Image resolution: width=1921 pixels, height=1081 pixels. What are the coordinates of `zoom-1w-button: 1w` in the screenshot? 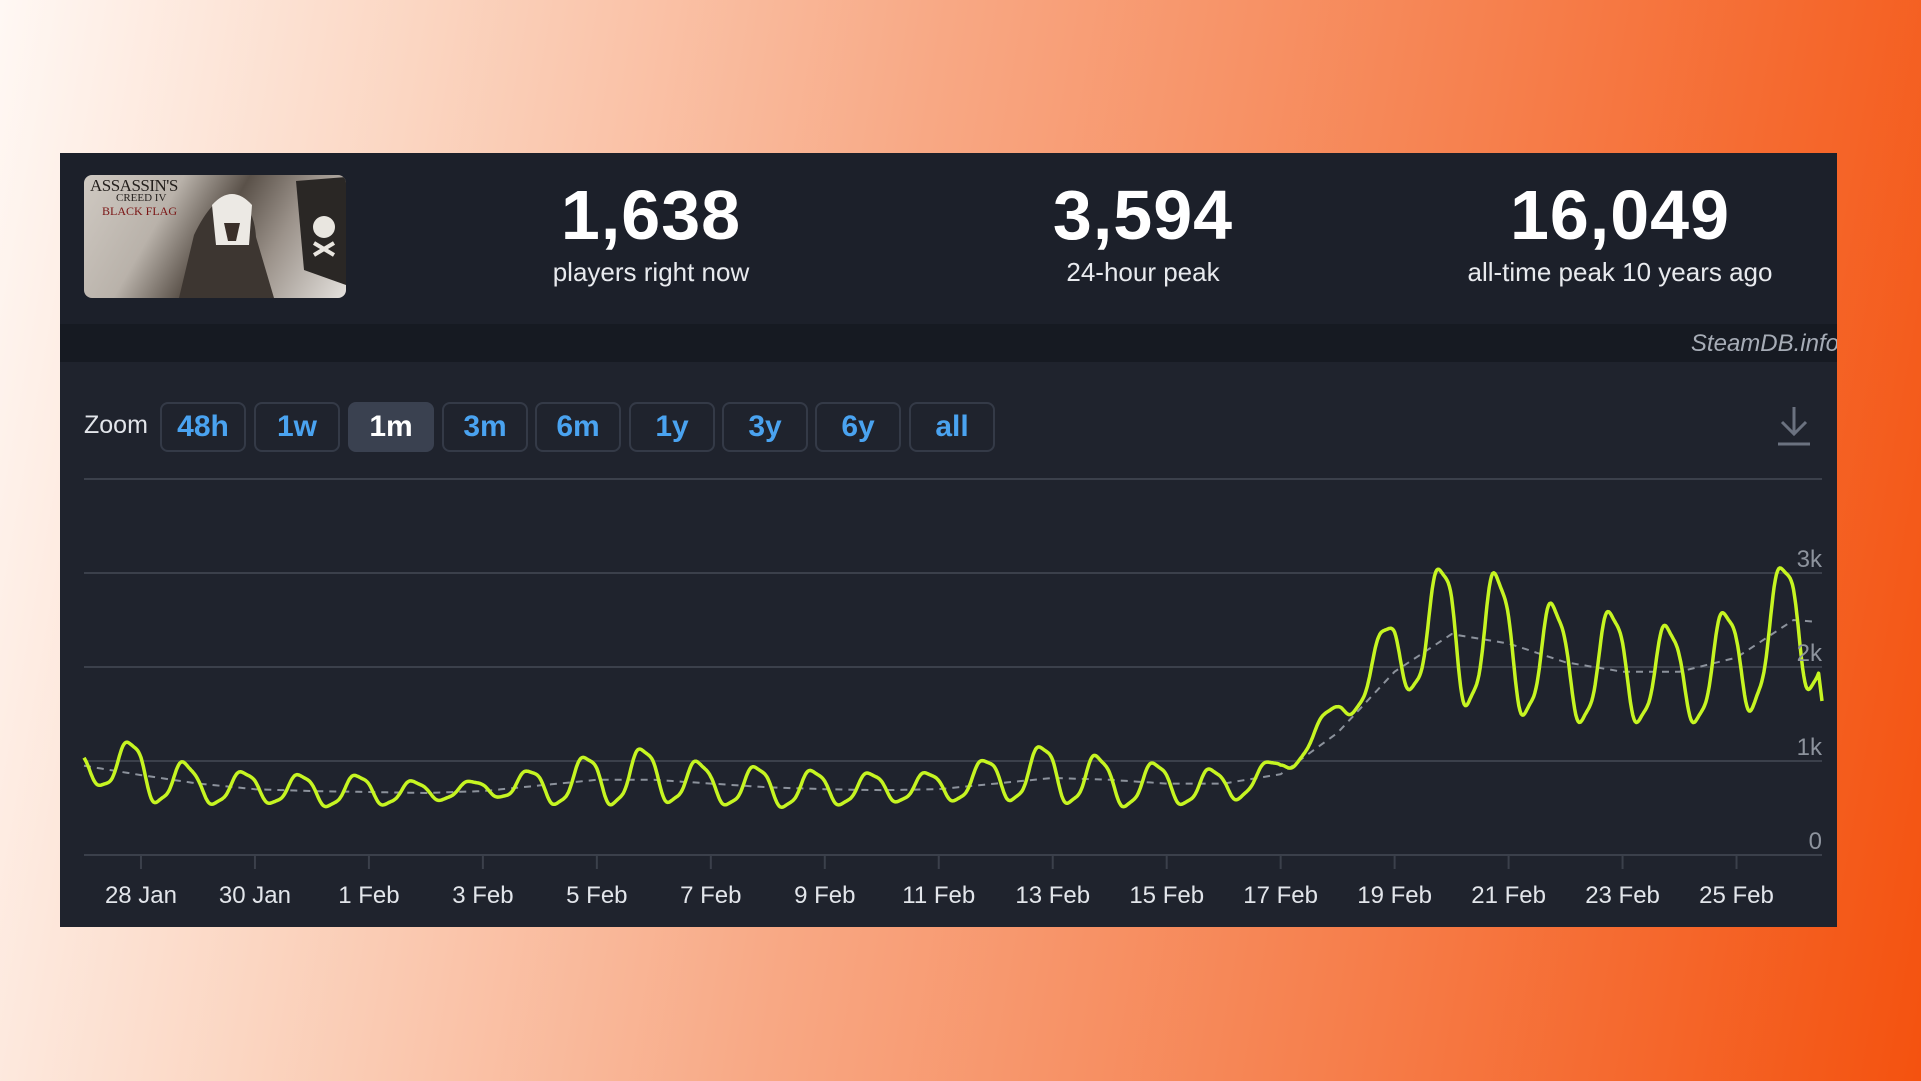 It's located at (297, 427).